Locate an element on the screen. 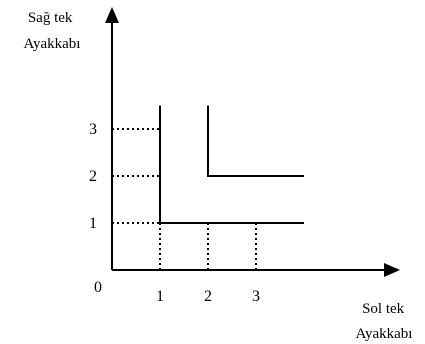  x-axis-label-line-2: Ayakkabı is located at coordinates (384, 334).